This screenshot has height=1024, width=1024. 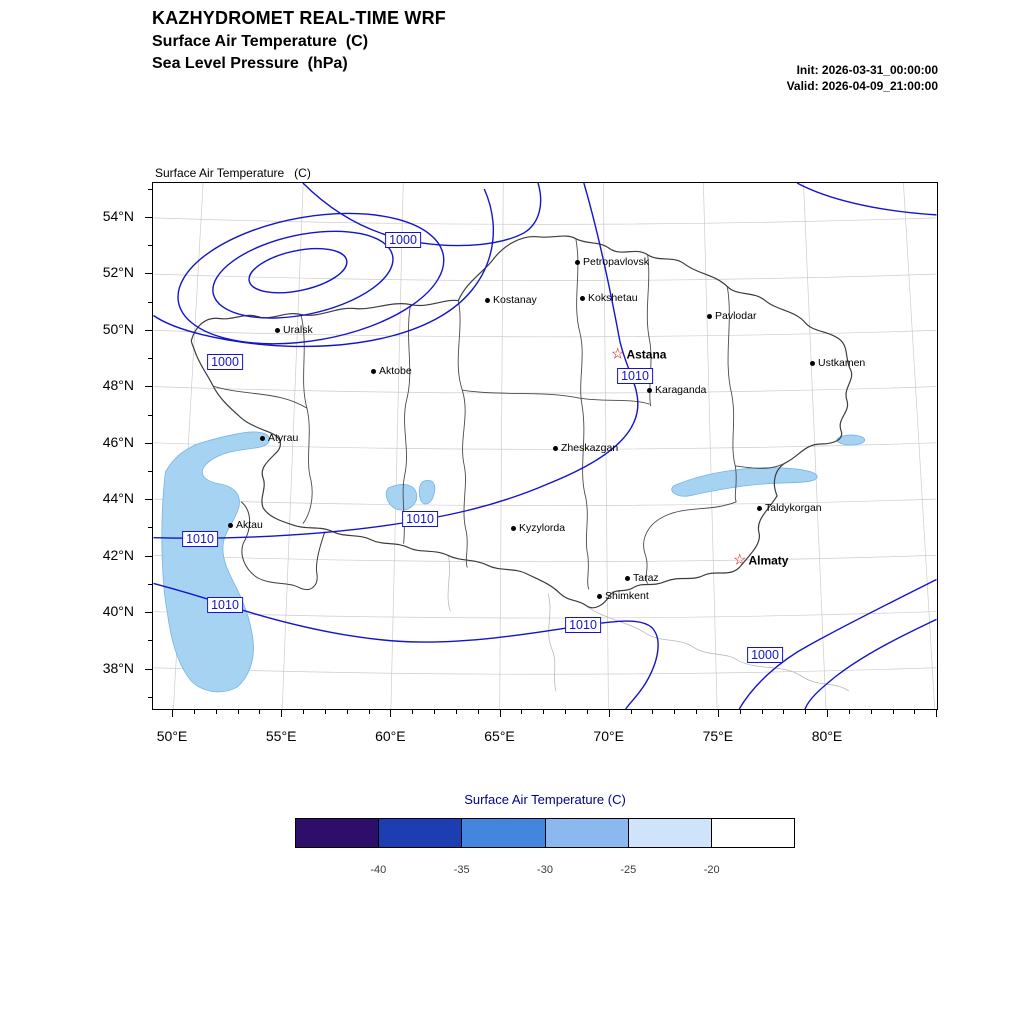 What do you see at coordinates (260, 41) in the screenshot?
I see `subtitle-temperature: Surface Air Temperature (C)` at bounding box center [260, 41].